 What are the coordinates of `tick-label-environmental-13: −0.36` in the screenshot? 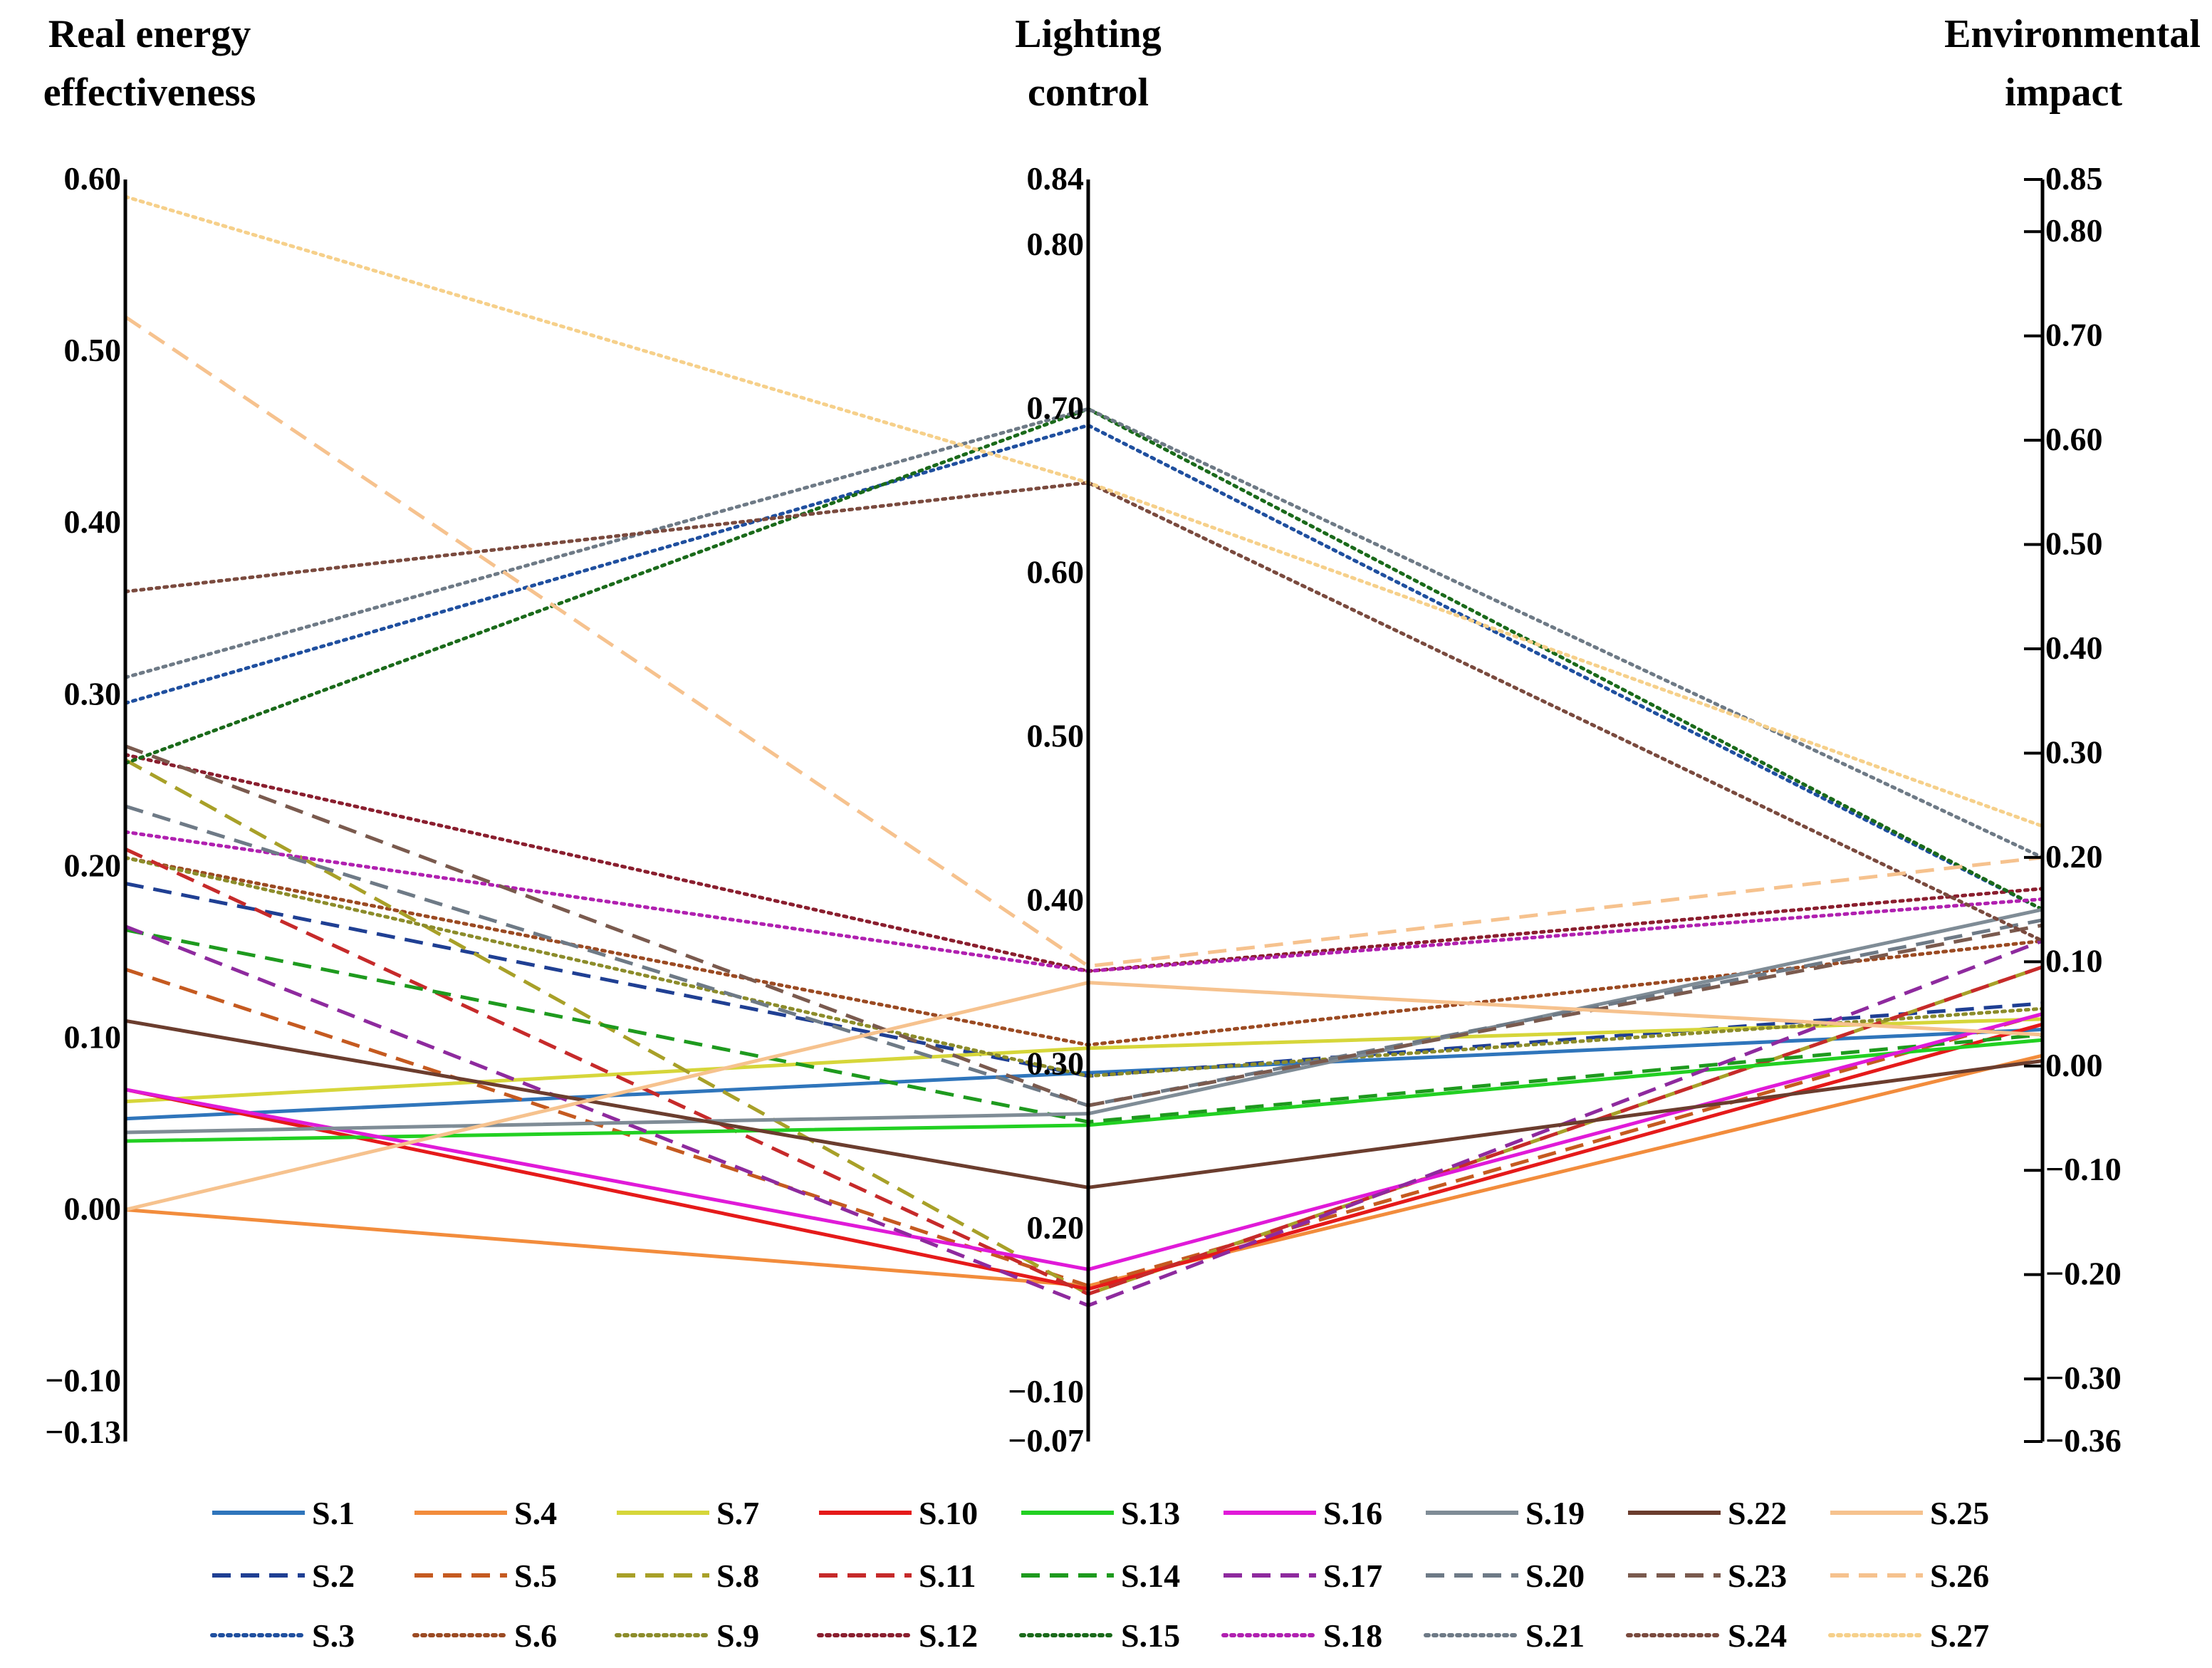 It's located at (2083, 1440).